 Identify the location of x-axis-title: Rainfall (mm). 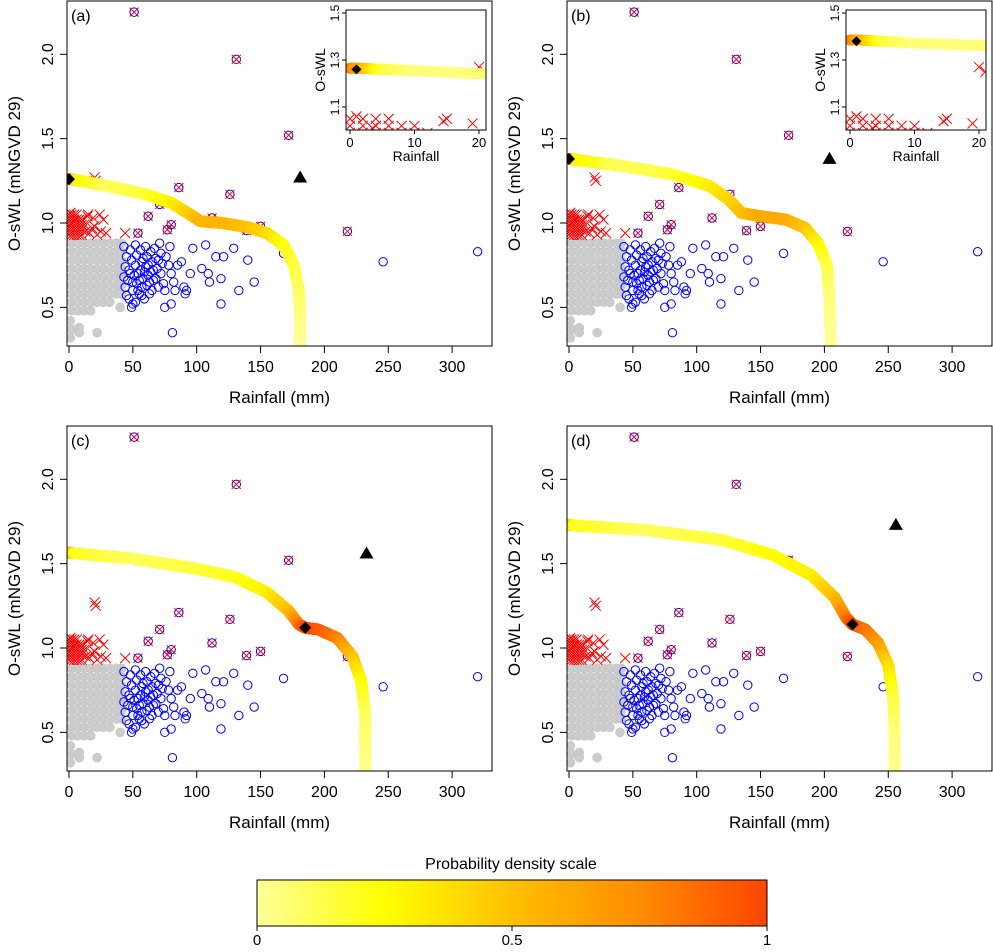
(779, 822).